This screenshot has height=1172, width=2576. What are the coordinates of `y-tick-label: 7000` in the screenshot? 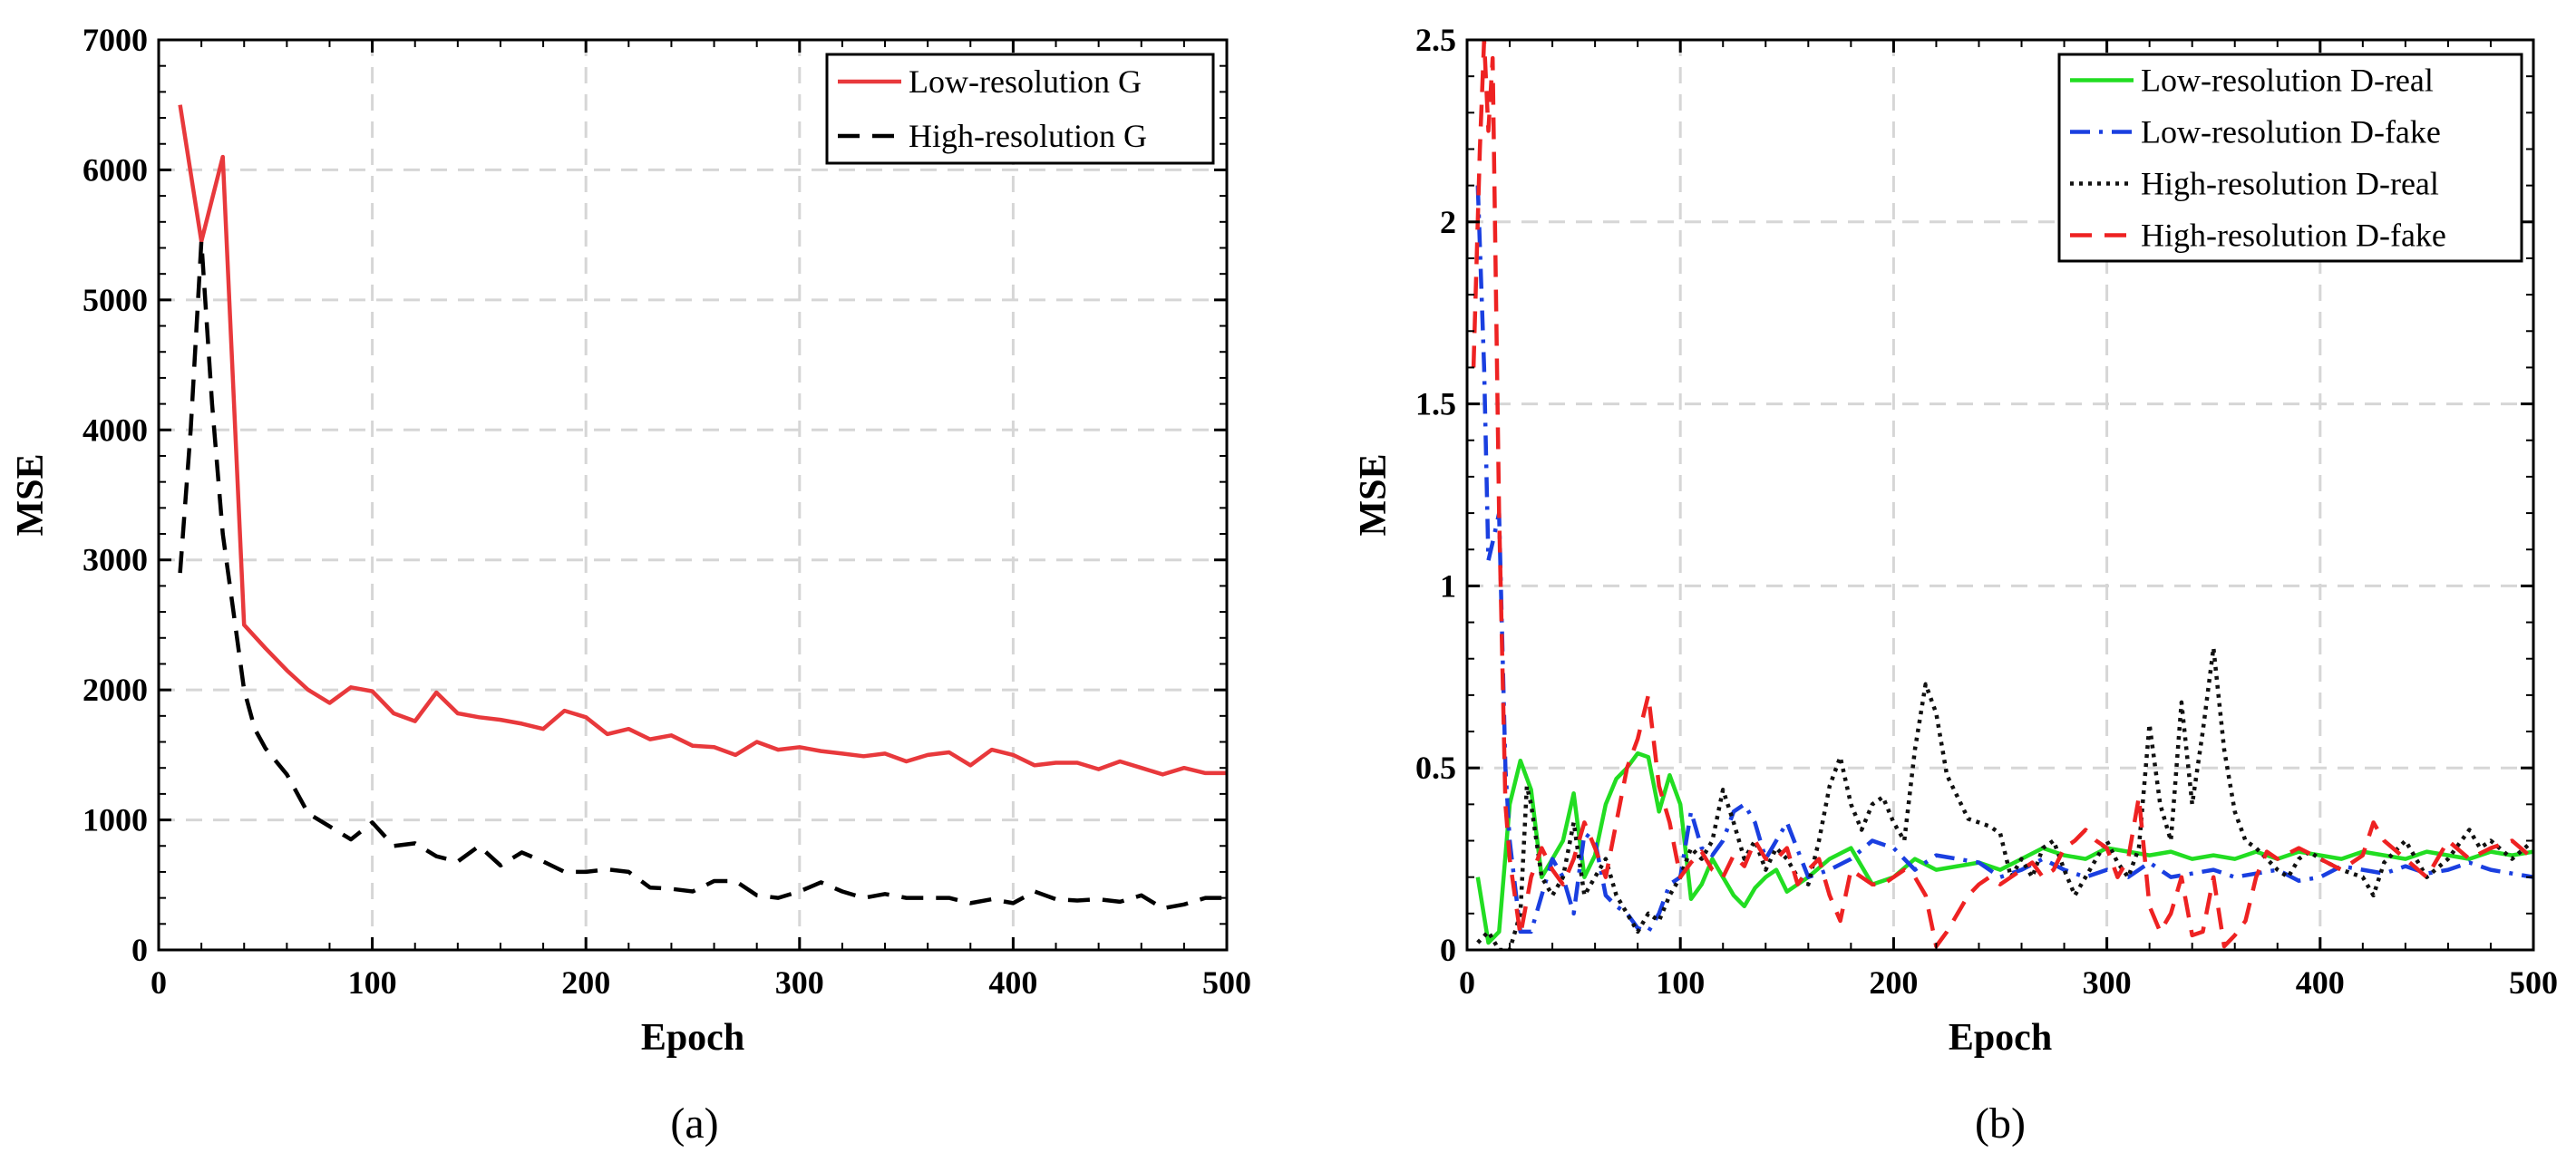 It's located at (115, 40).